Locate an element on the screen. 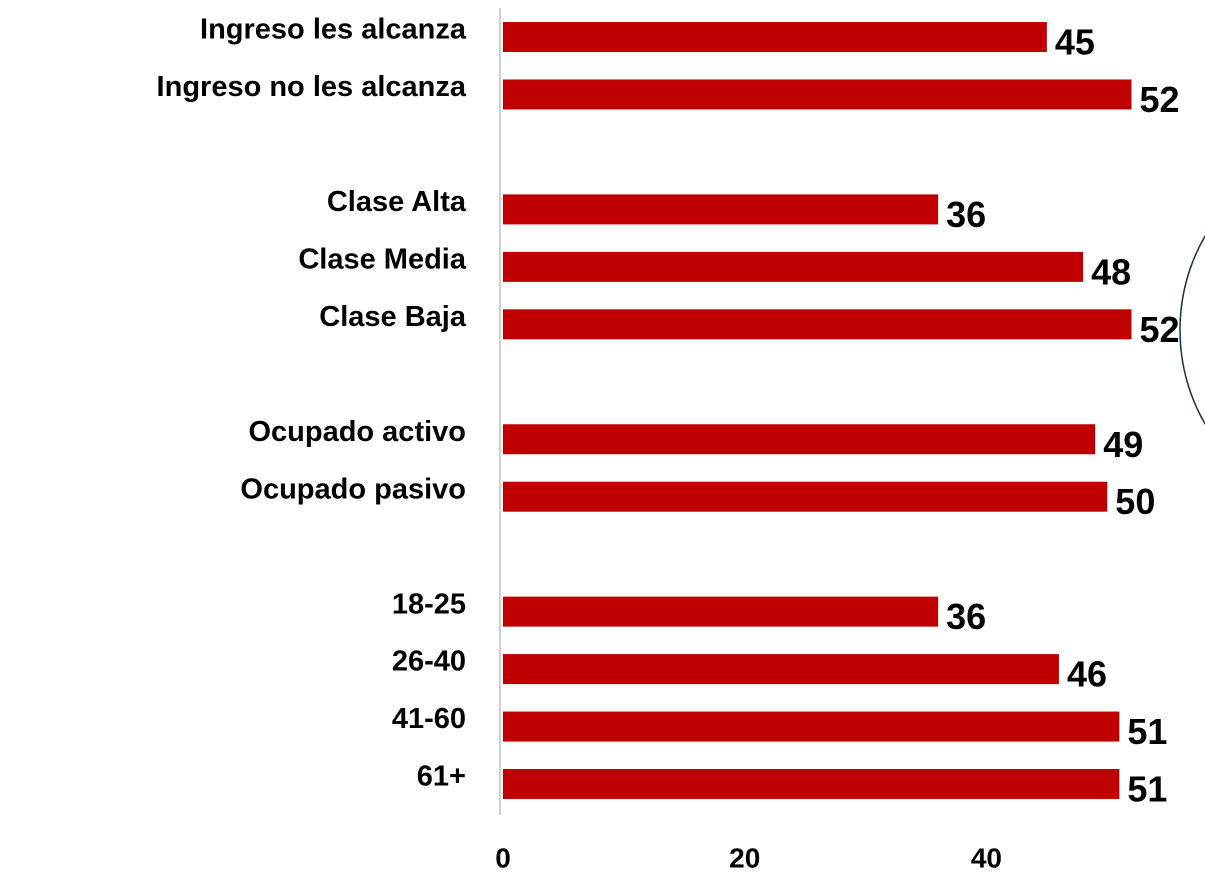 The width and height of the screenshot is (1205, 874). y-tick-label: 18-25 is located at coordinates (429, 604).